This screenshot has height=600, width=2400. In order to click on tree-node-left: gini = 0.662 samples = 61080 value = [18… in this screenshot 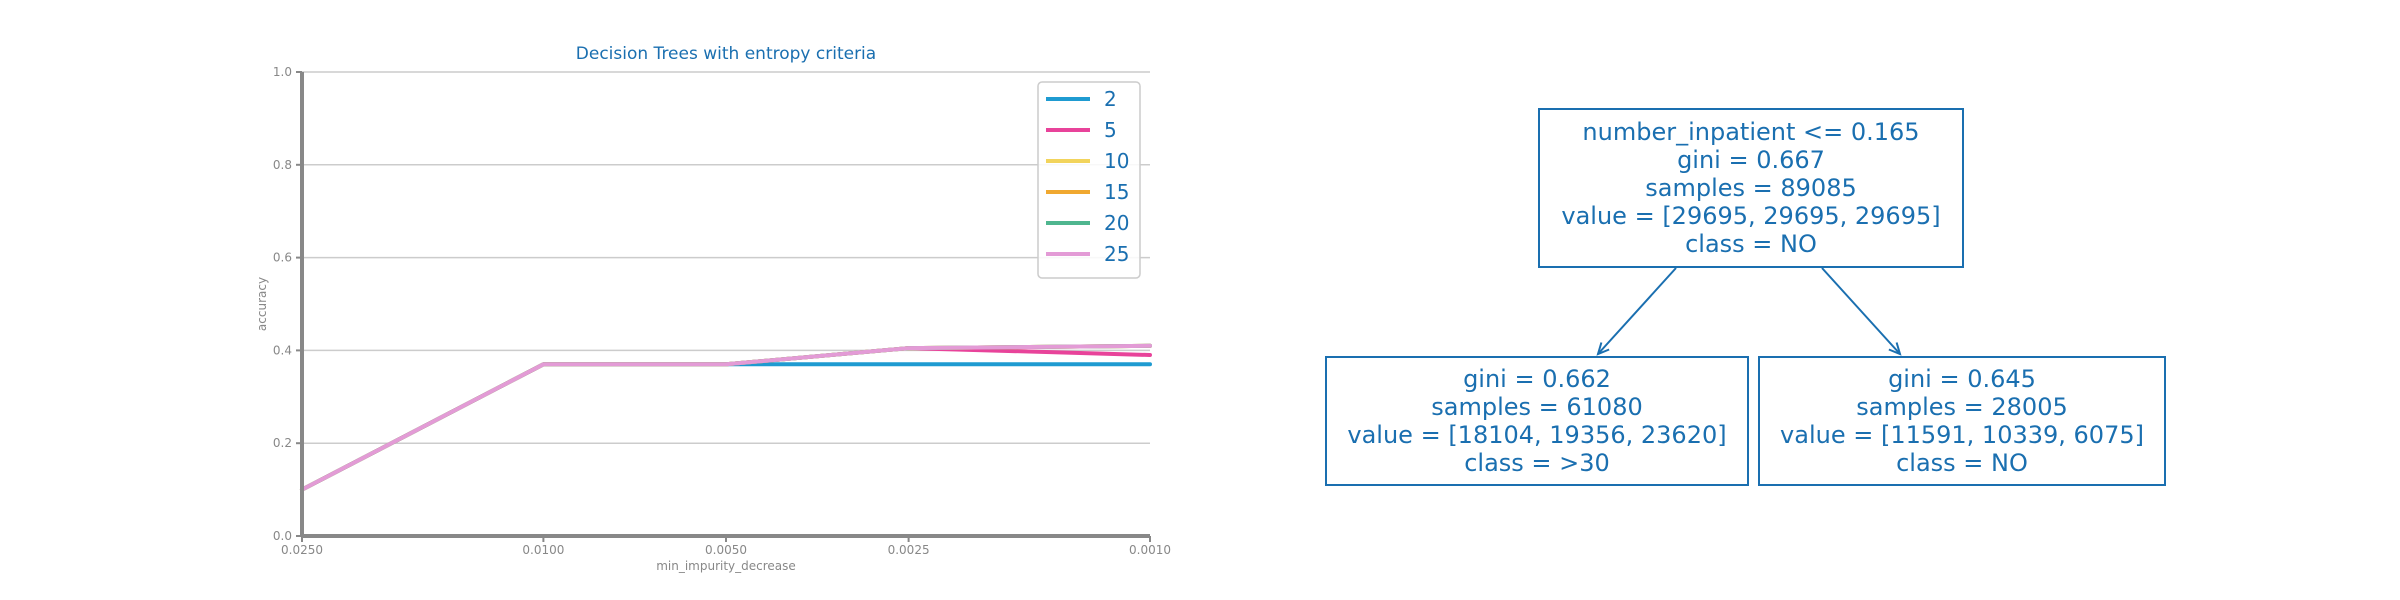, I will do `click(1537, 421)`.